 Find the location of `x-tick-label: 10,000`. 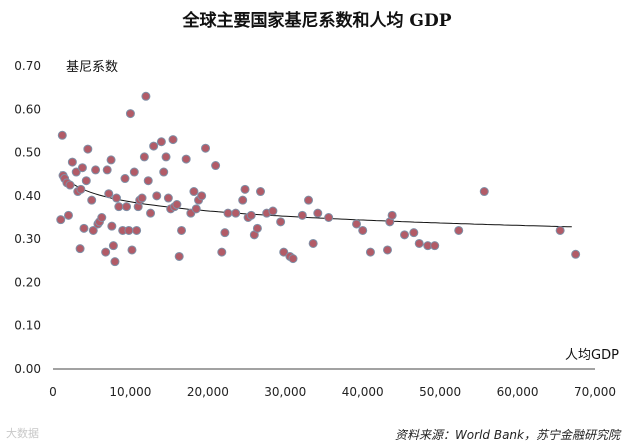

x-tick-label: 10,000 is located at coordinates (130, 392).